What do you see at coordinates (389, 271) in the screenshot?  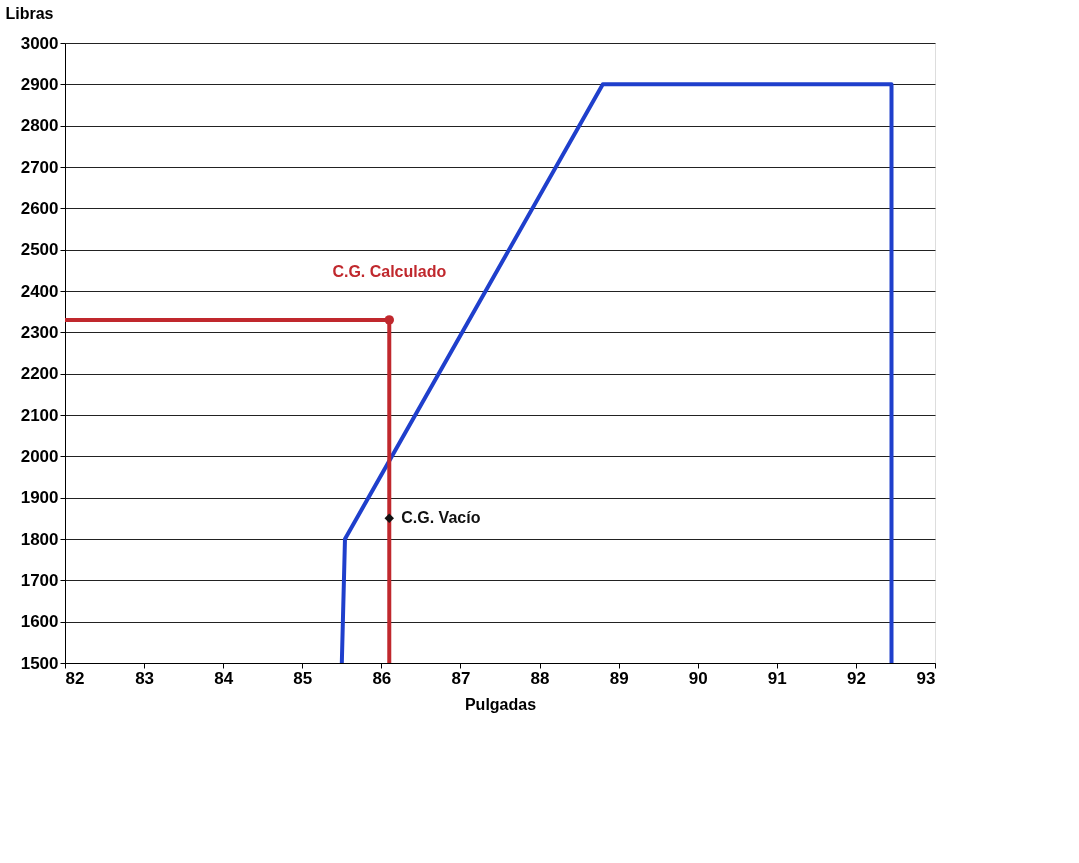 I see `annotation: C.G. Calculado` at bounding box center [389, 271].